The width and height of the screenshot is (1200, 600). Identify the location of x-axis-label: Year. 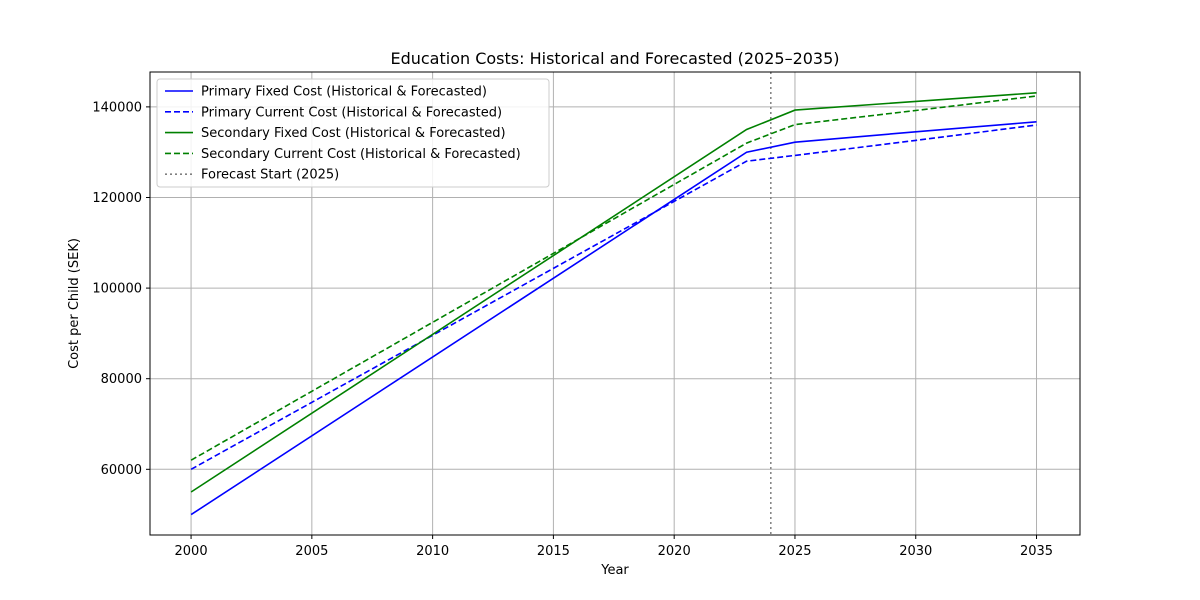
(614, 570).